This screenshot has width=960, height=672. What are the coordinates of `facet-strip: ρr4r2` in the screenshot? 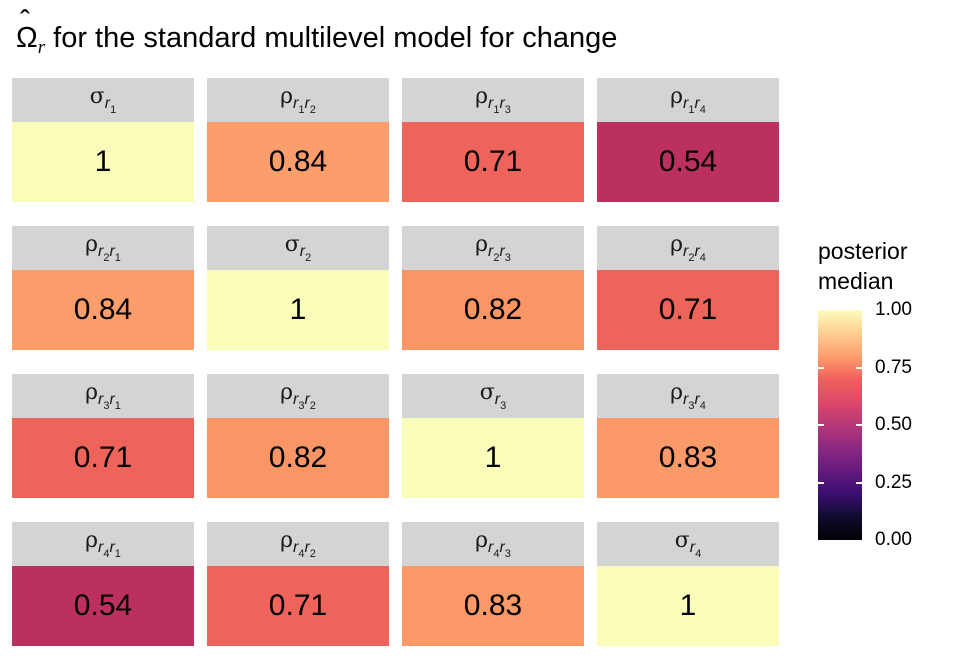 It's located at (298, 544).